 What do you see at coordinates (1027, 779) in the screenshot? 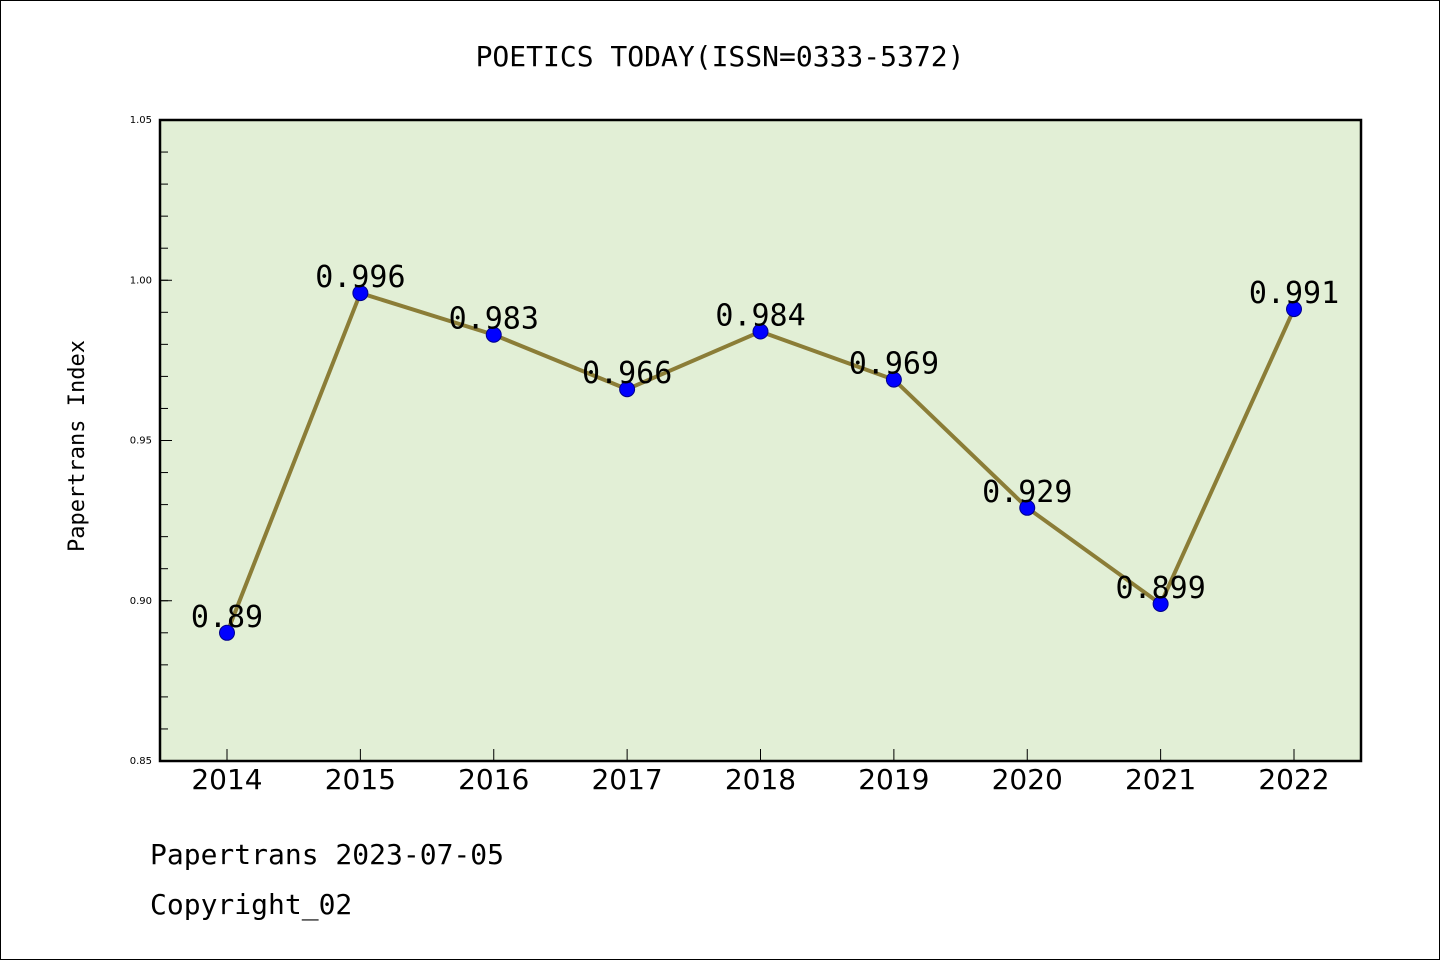
I see `x-tick-label: 2020` at bounding box center [1027, 779].